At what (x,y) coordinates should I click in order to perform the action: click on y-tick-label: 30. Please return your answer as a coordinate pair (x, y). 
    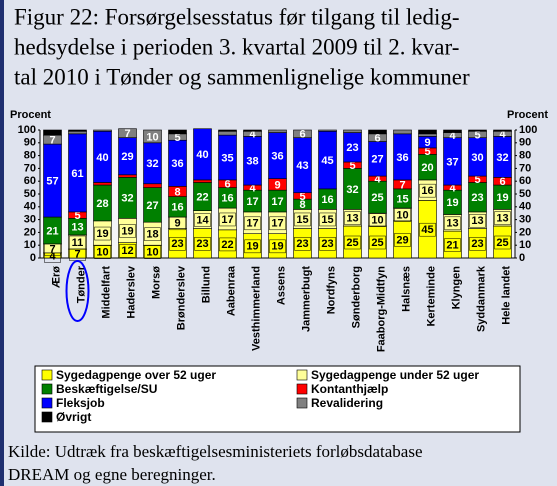
    Looking at the image, I should click on (30, 220).